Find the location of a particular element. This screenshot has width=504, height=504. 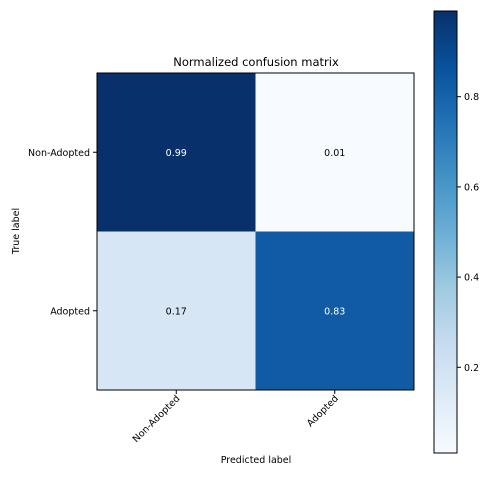

colorbar-tick-label: 0.4 is located at coordinates (471, 278).